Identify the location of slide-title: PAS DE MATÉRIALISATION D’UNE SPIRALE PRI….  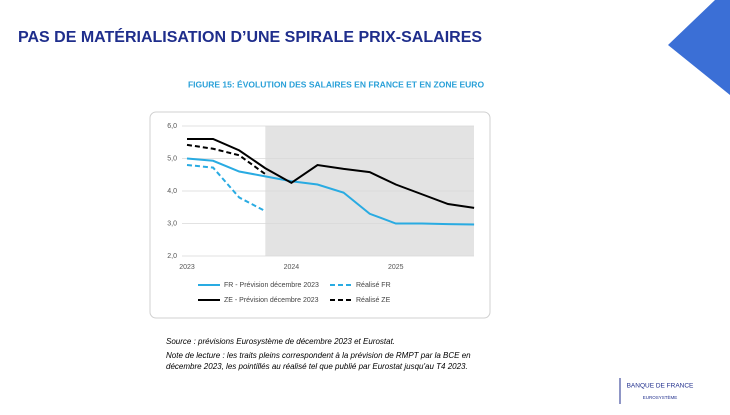
(250, 36).